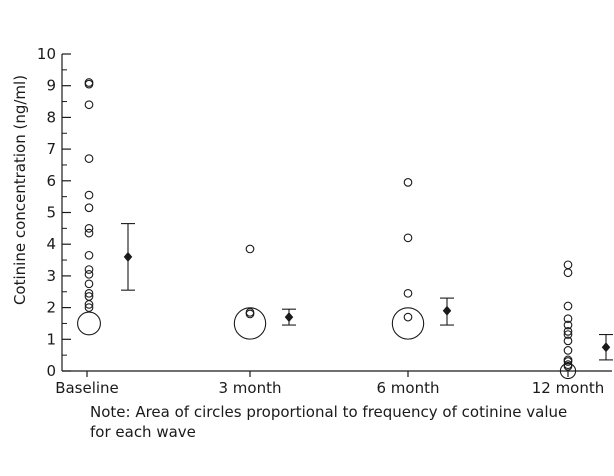 The height and width of the screenshot is (476, 614). Describe the element at coordinates (51, 371) in the screenshot. I see `y-tick-label: 0` at that location.